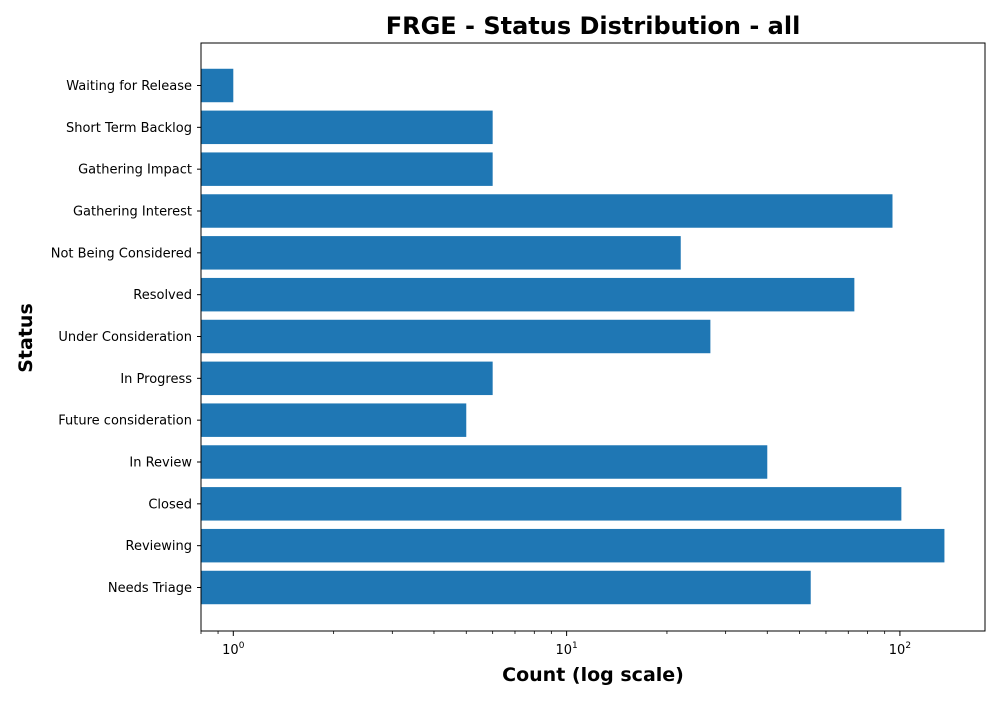  What do you see at coordinates (160, 463) in the screenshot?
I see `y-tick-label: In Review` at bounding box center [160, 463].